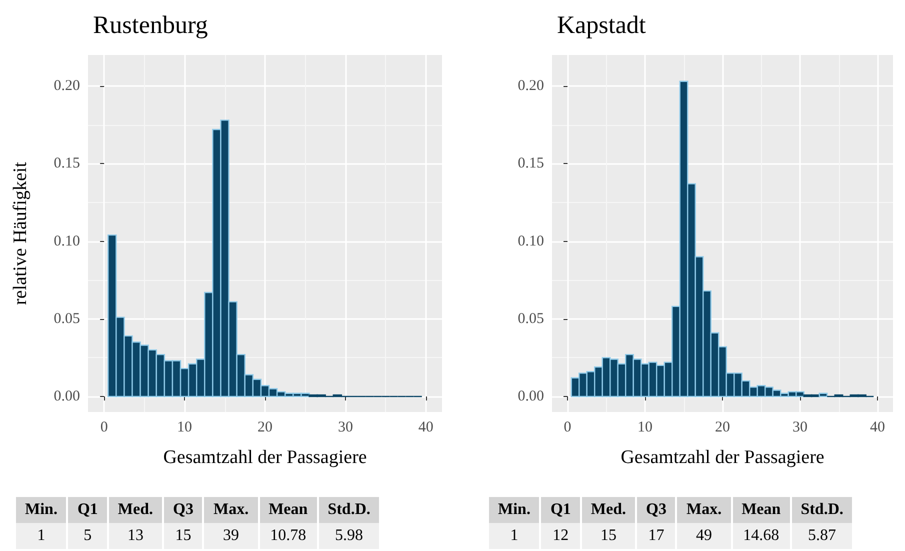 The height and width of the screenshot is (551, 905). What do you see at coordinates (704, 536) in the screenshot?
I see `data-label: 49` at bounding box center [704, 536].